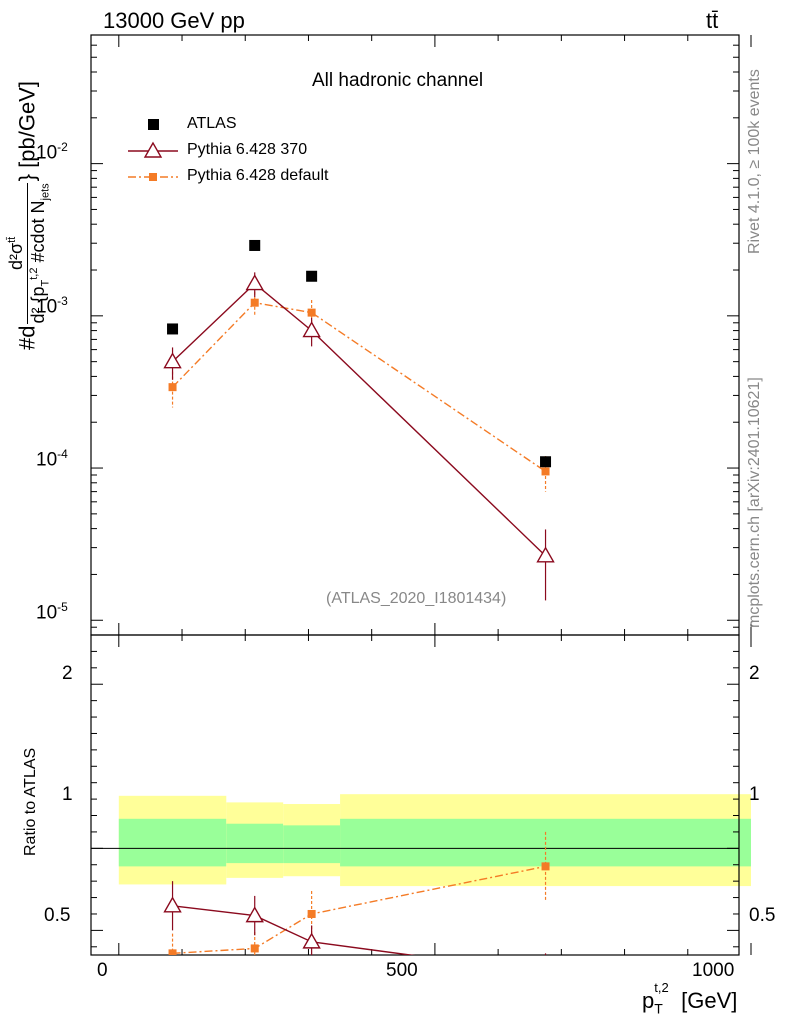 This screenshot has width=786, height=1024. I want to click on y-tick-label-1e-3: 10⁻³, so click(52, 306).